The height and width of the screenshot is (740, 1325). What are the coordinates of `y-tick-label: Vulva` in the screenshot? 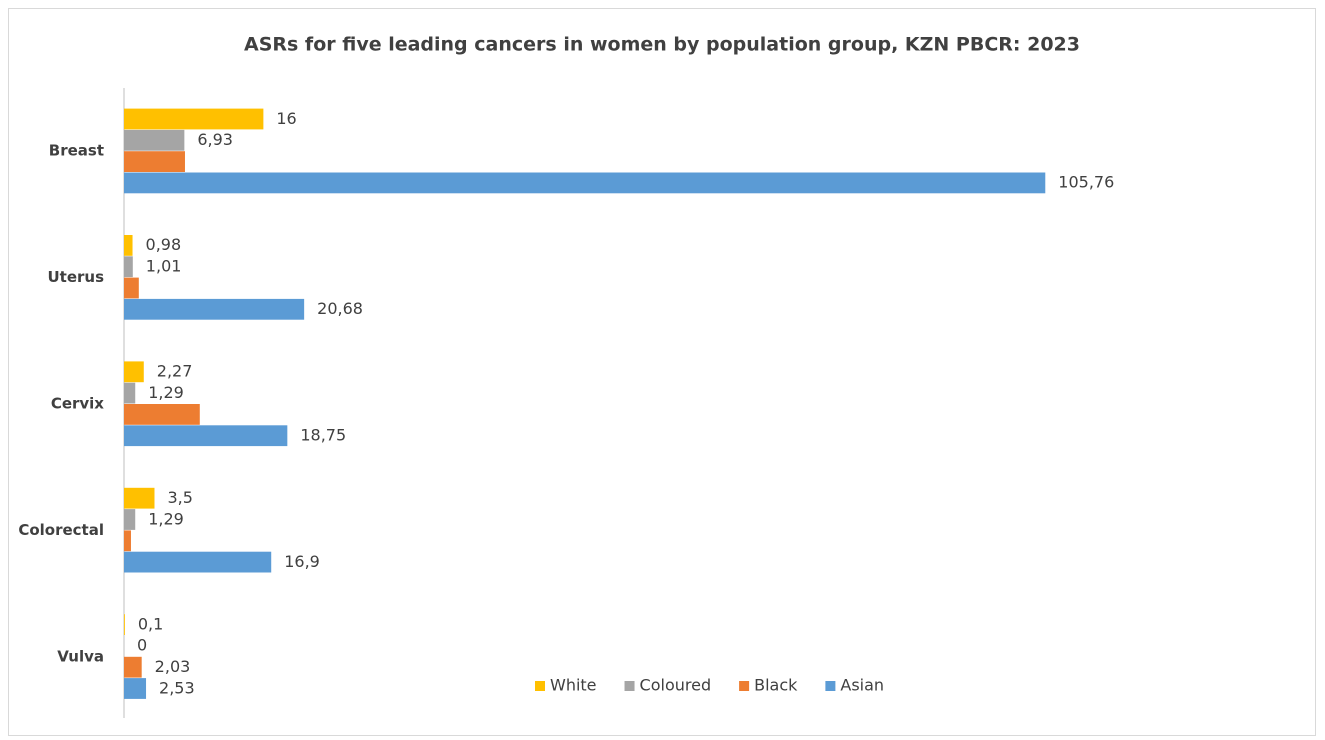 It's located at (80, 656).